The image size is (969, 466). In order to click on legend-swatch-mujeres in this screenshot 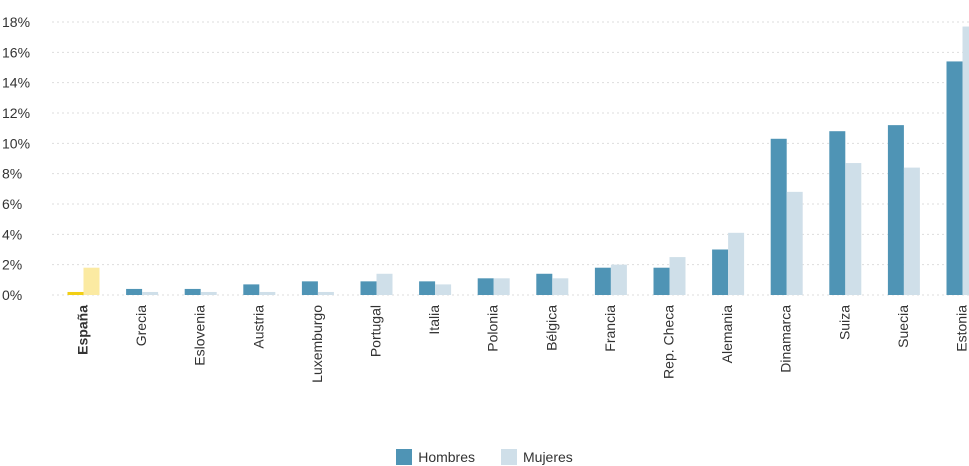, I will do `click(509, 457)`.